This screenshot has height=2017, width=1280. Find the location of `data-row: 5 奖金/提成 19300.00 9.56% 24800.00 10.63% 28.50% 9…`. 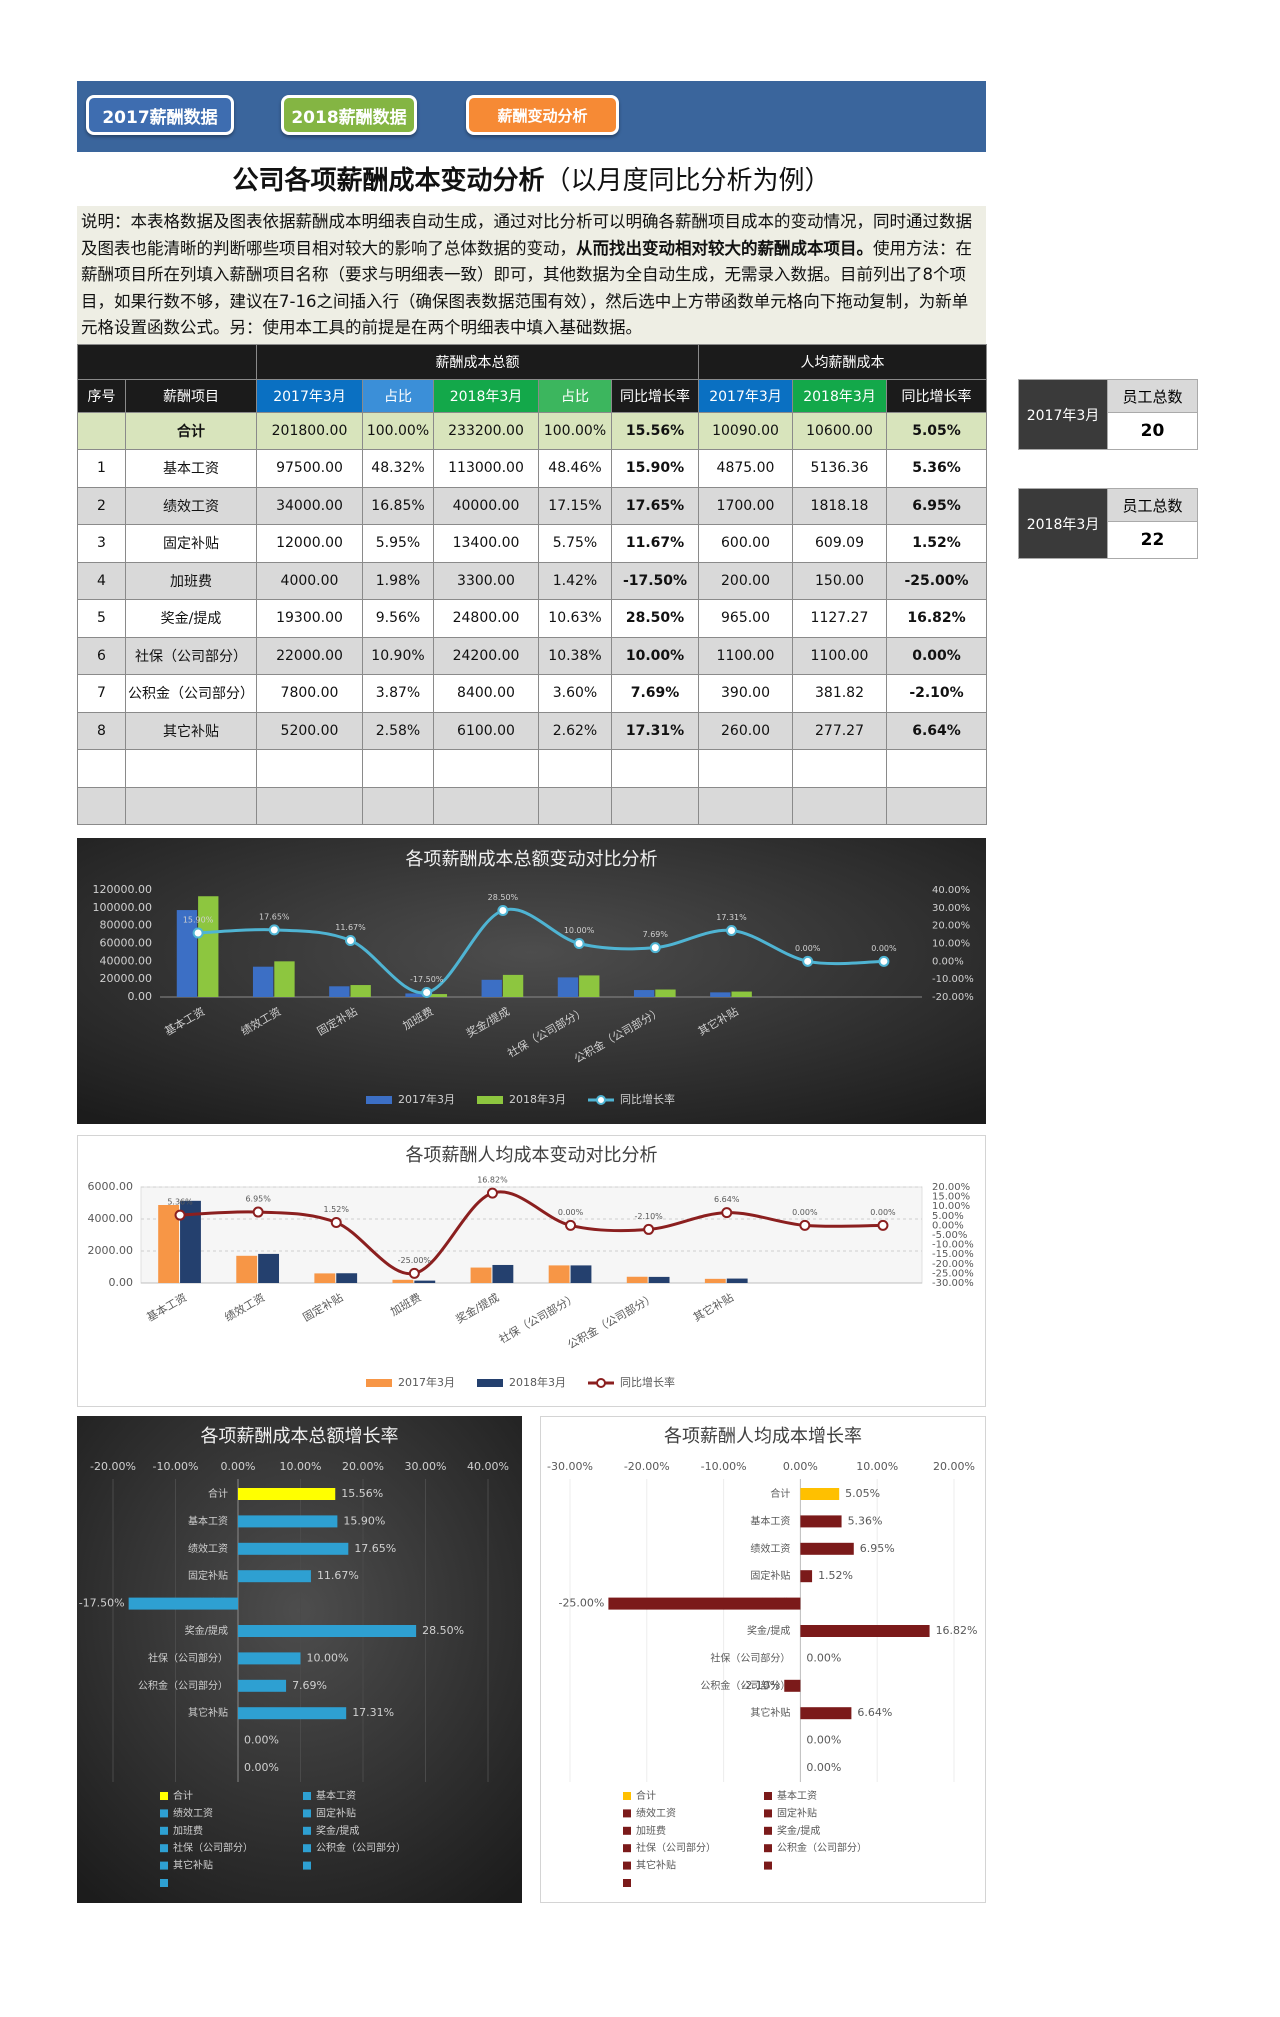

data-row: 5 奖金/提成 19300.00 9.56% 24800.00 10.63% 28.50% 9… is located at coordinates (532, 618).